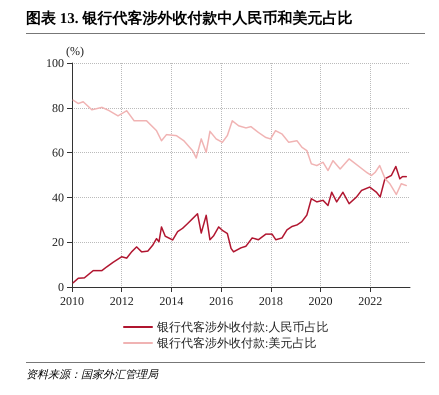 Image resolution: width=439 pixels, height=395 pixels. I want to click on legend-label: 银行代客涉外收付款:美元占比, so click(236, 343).